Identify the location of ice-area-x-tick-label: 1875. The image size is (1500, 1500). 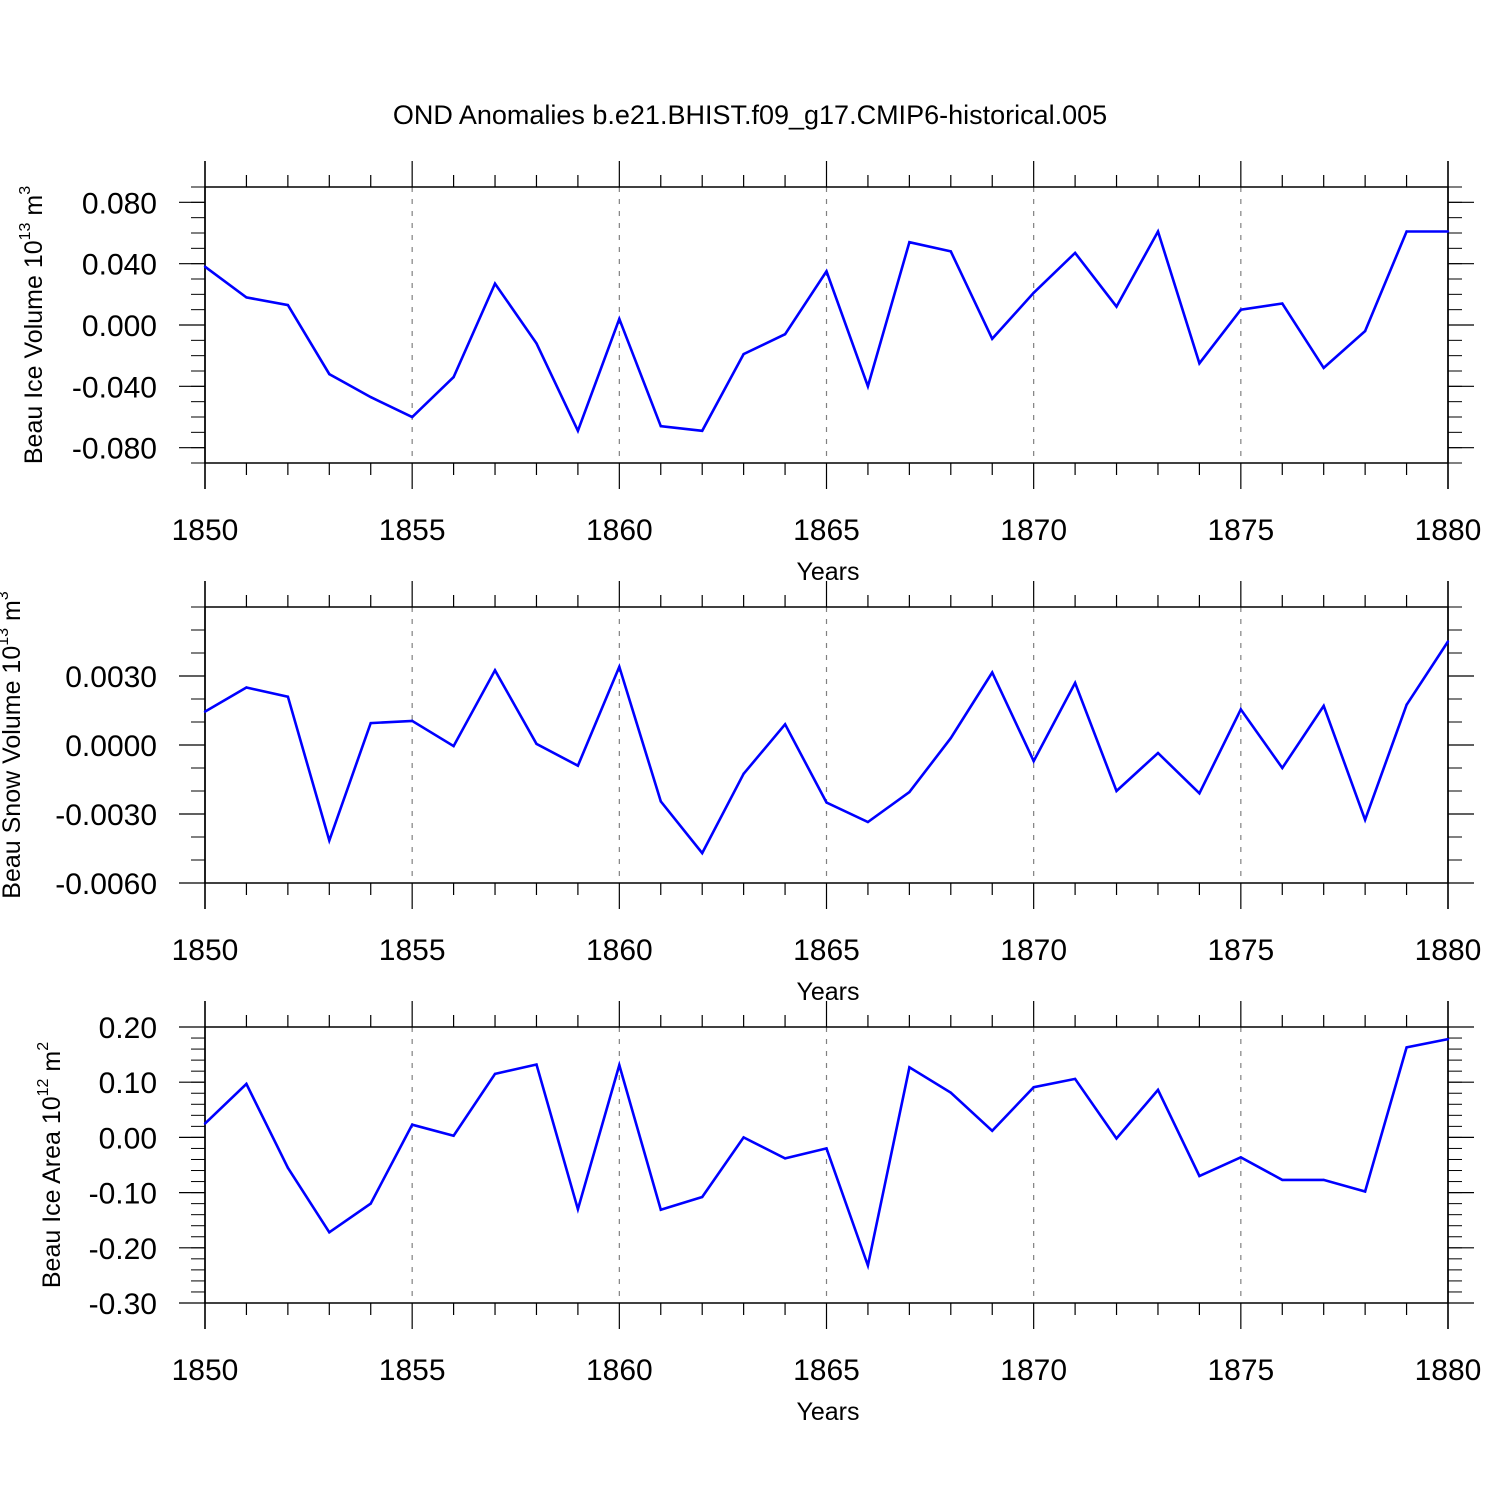
(1240, 1370).